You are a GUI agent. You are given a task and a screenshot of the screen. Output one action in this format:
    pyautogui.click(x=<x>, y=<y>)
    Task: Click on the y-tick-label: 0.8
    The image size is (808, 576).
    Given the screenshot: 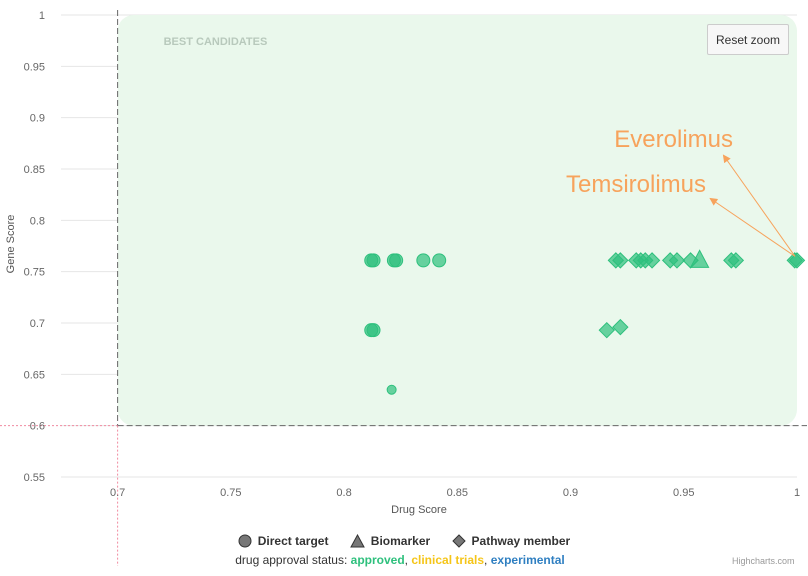 What is the action you would take?
    pyautogui.click(x=37, y=221)
    